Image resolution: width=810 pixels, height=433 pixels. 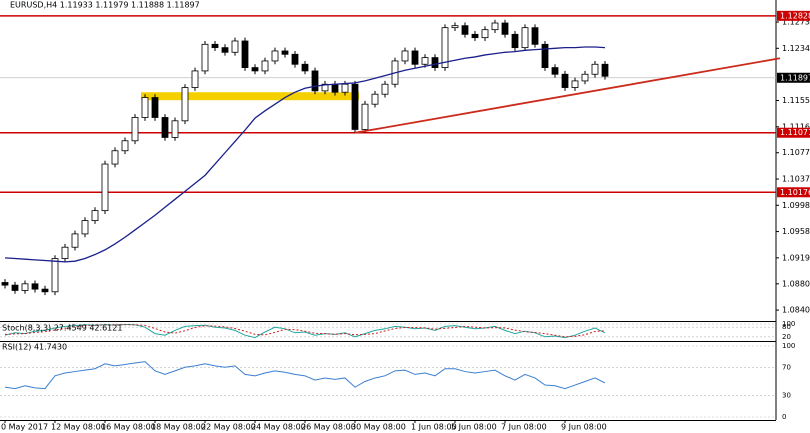 I want to click on x-tick-label: 7 Jun 08:00, so click(x=524, y=427).